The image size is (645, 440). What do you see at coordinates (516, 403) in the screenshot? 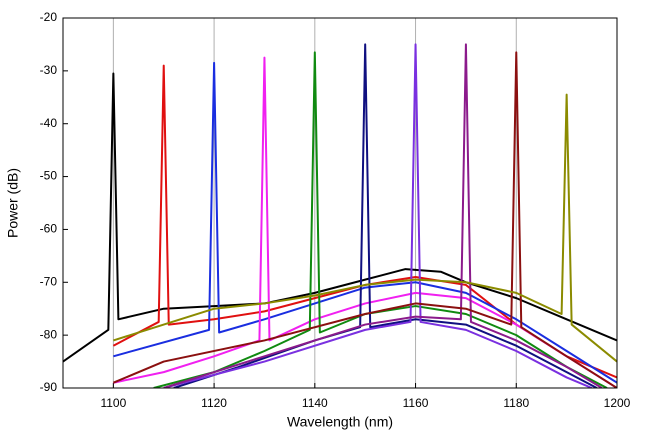
I see `x-tick-label: 1180` at bounding box center [516, 403].